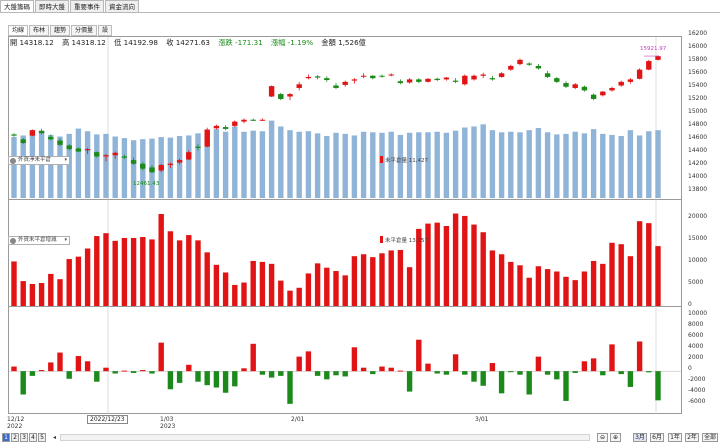 Image resolution: width=720 pixels, height=443 pixels. What do you see at coordinates (298, 419) in the screenshot?
I see `x-label-feb01: 2/01` at bounding box center [298, 419].